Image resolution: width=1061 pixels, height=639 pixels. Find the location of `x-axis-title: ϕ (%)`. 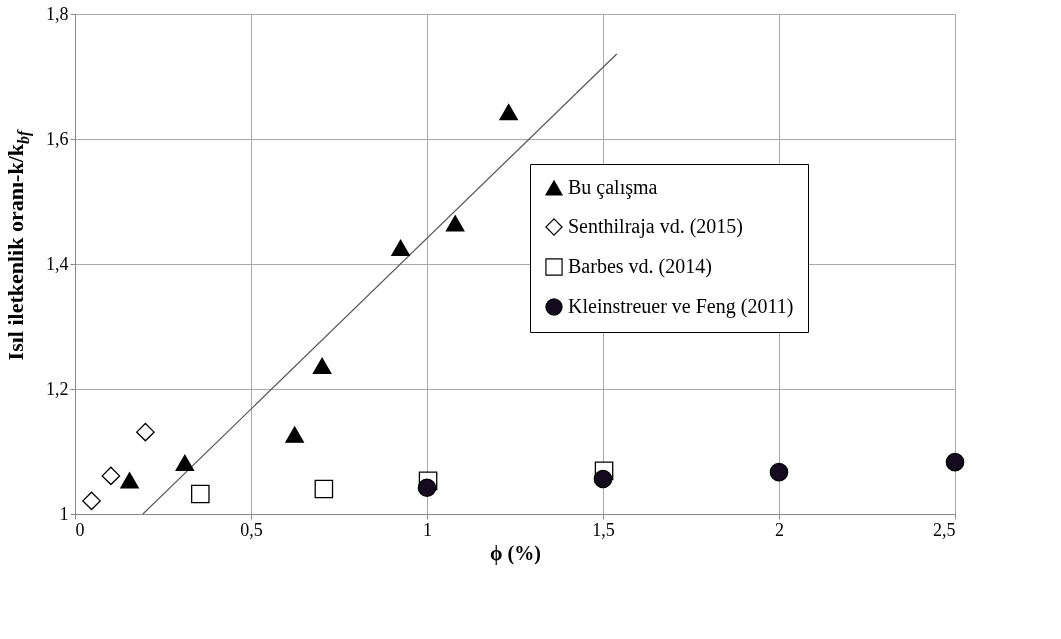

x-axis-title: ϕ (%) is located at coordinates (515, 553).